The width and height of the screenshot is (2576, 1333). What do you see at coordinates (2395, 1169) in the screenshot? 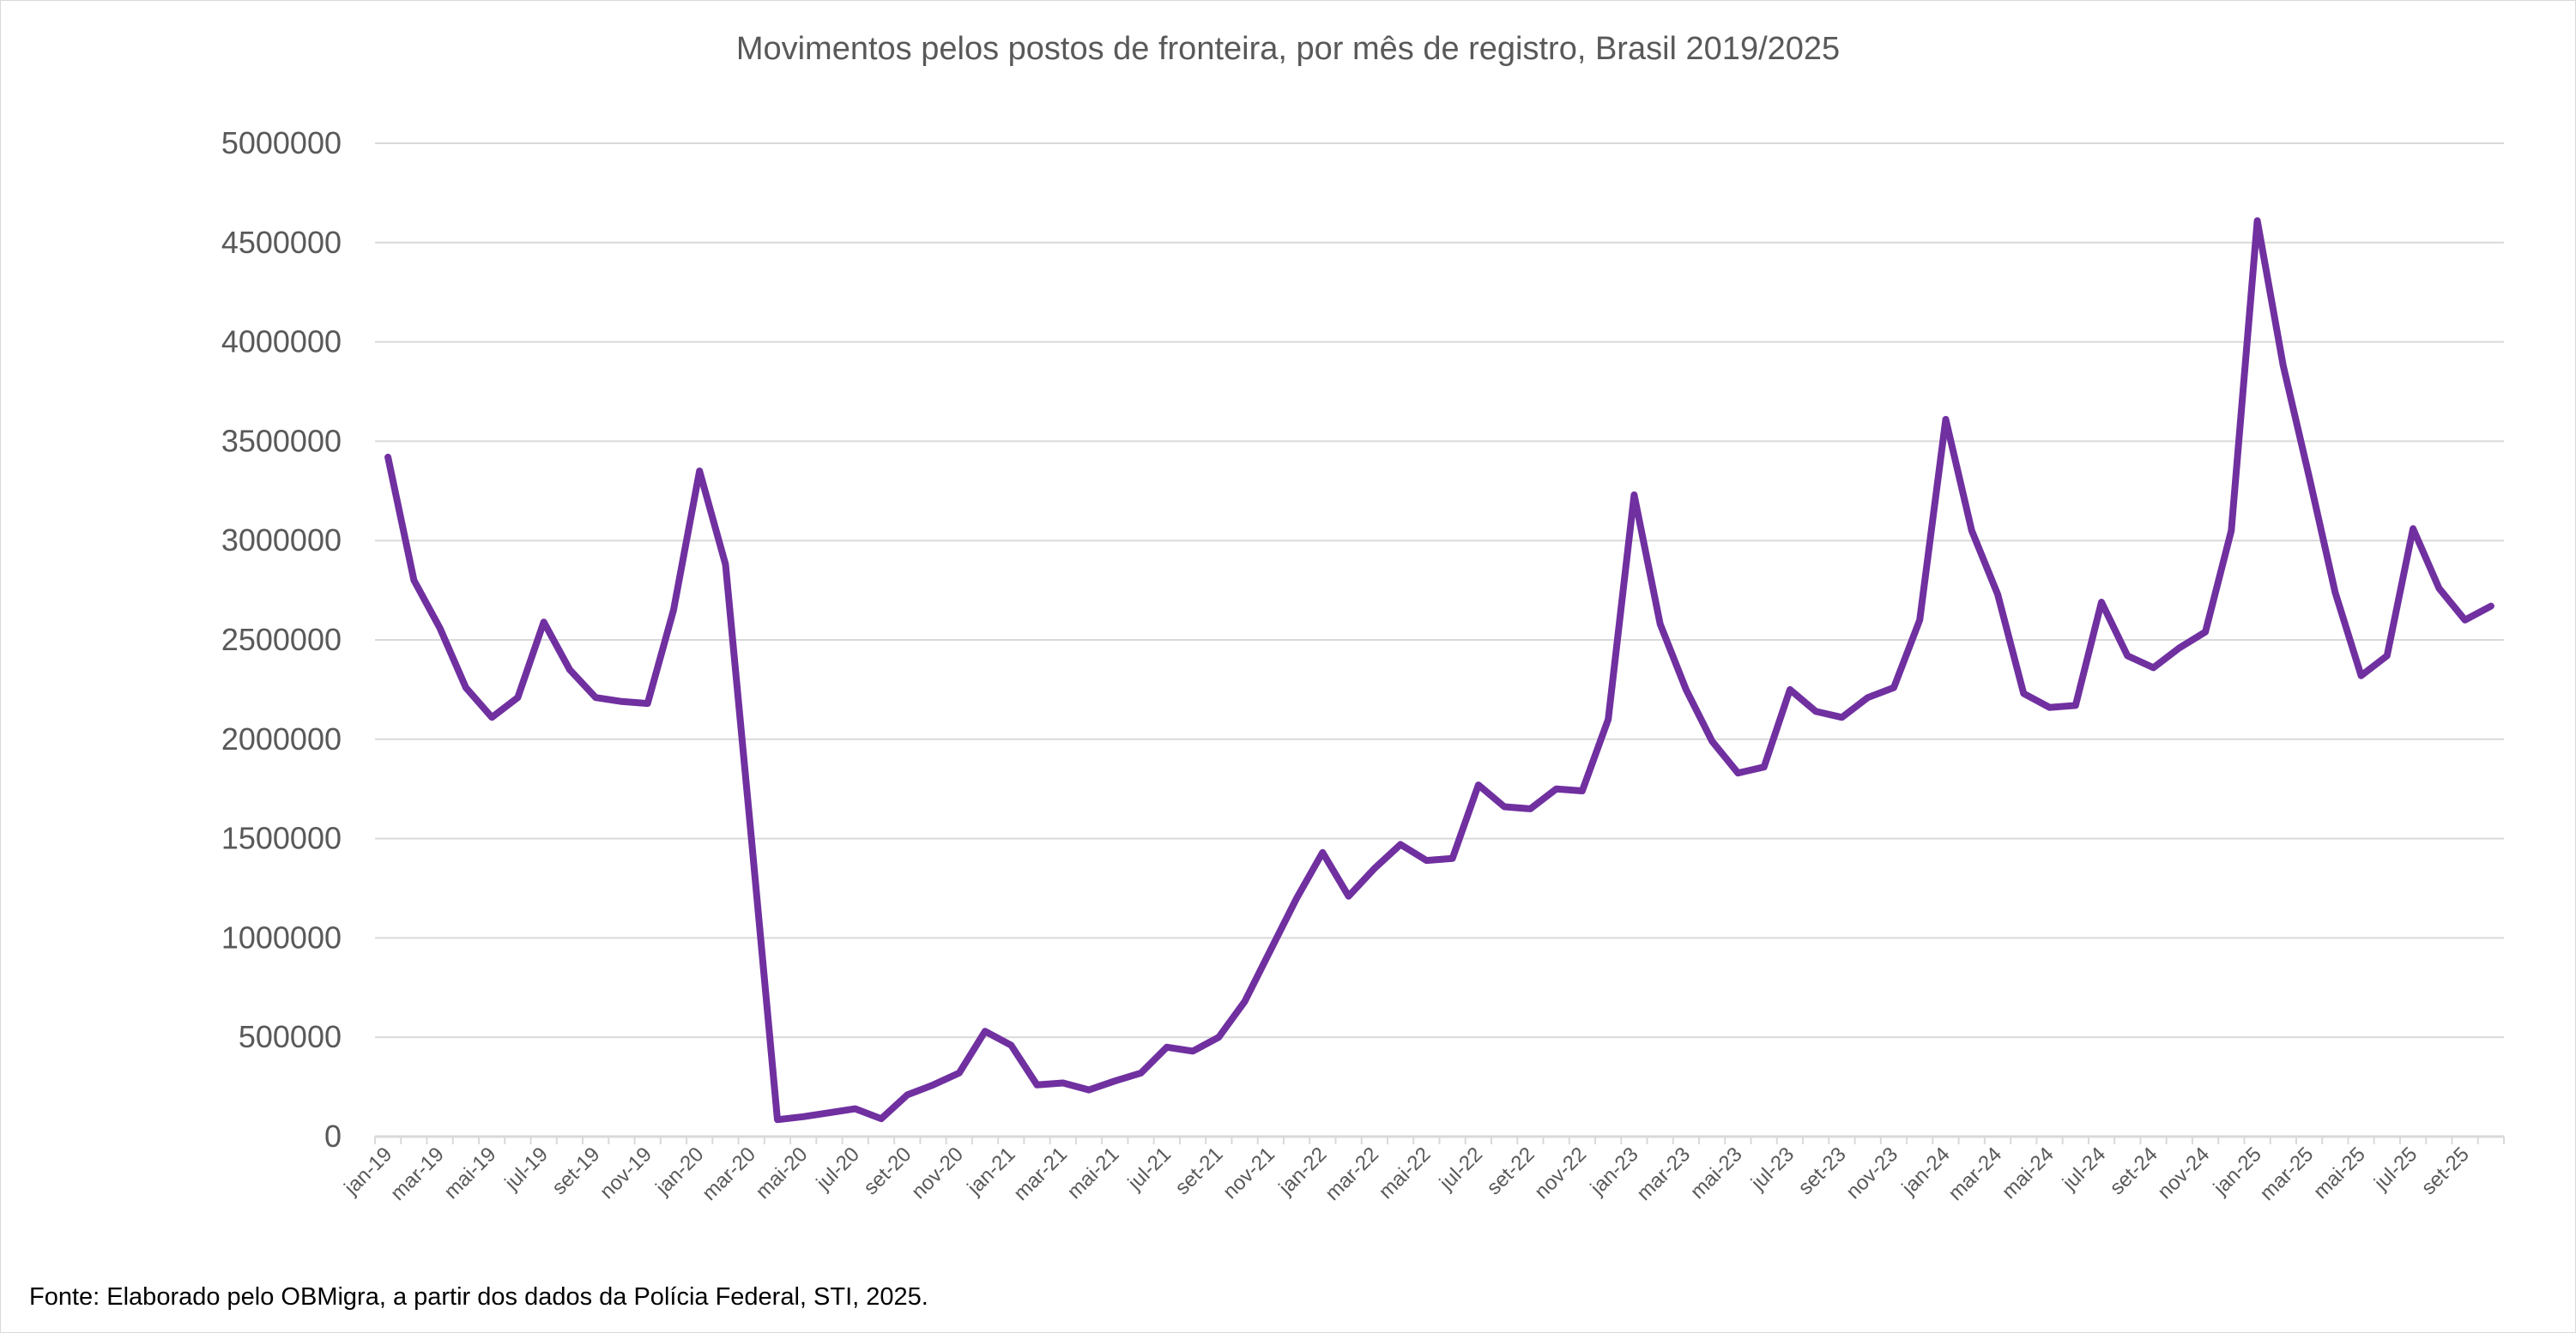
I see `x-tick-label: jul-25` at bounding box center [2395, 1169].